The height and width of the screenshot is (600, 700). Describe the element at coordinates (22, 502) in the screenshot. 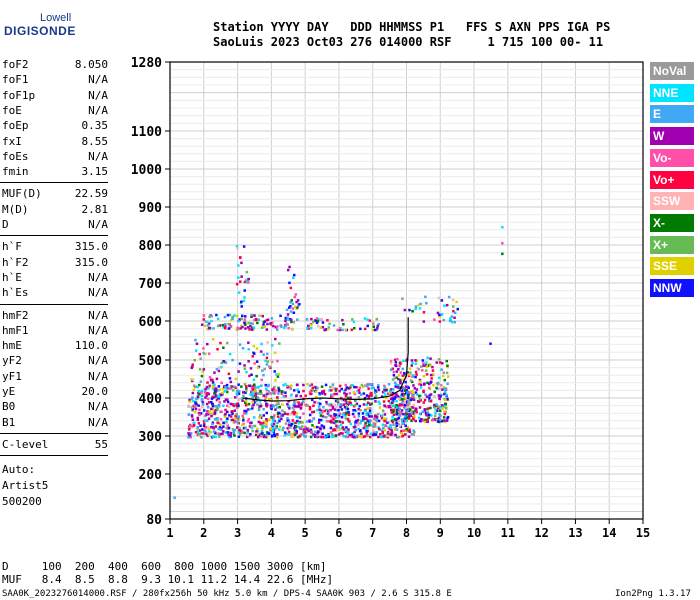

I see `artist-info-line: 500200` at that location.